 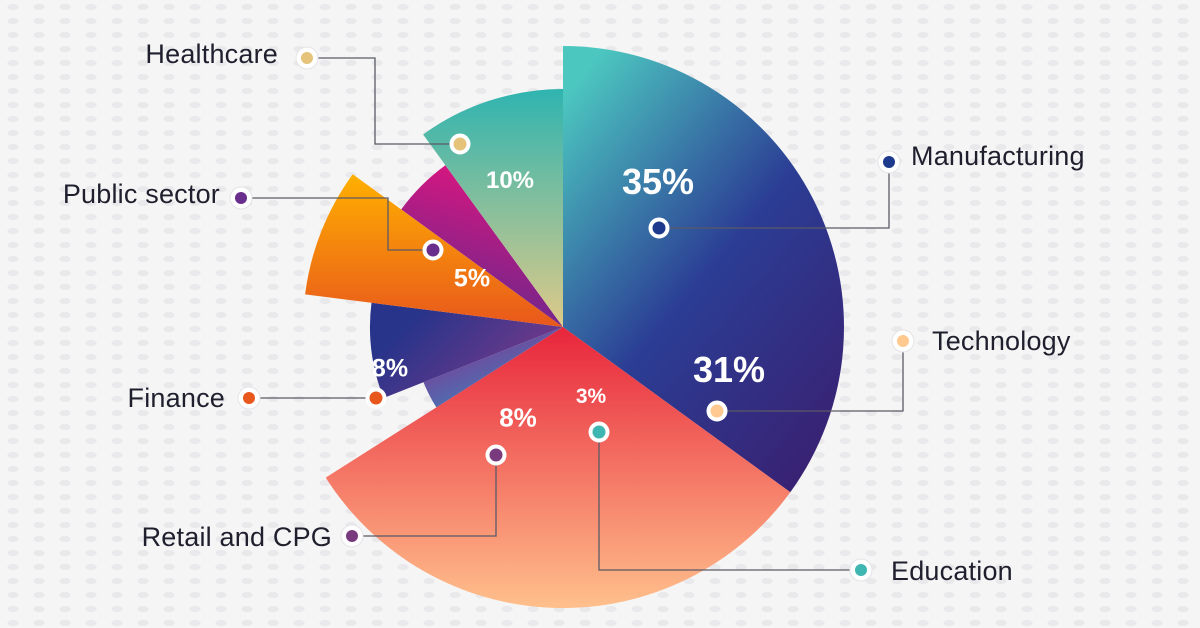 I want to click on pie-slice-retail-and-cpg, so click(x=466, y=350).